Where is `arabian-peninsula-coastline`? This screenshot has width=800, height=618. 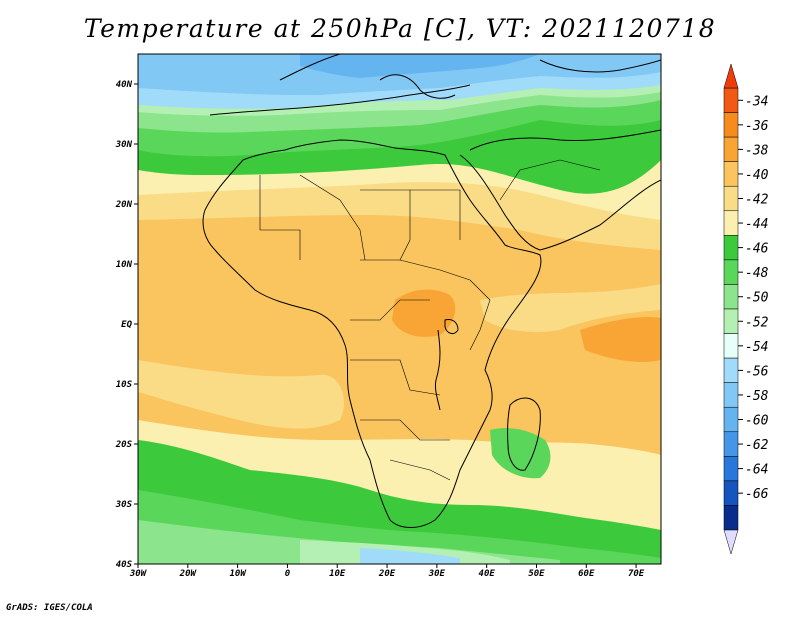 arabian-peninsula-coastline is located at coordinates (560, 202).